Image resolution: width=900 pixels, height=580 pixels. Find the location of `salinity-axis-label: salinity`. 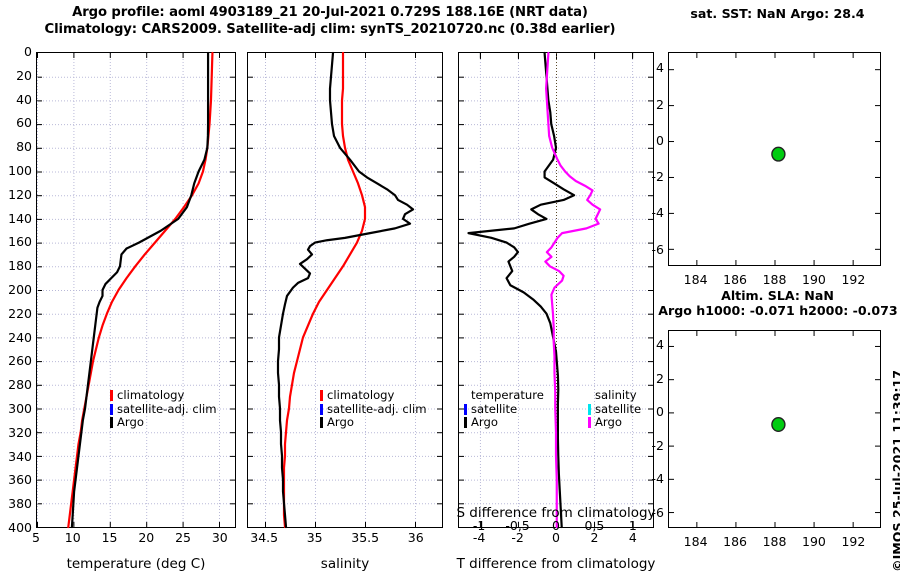

salinity-axis-label: salinity is located at coordinates (345, 564).